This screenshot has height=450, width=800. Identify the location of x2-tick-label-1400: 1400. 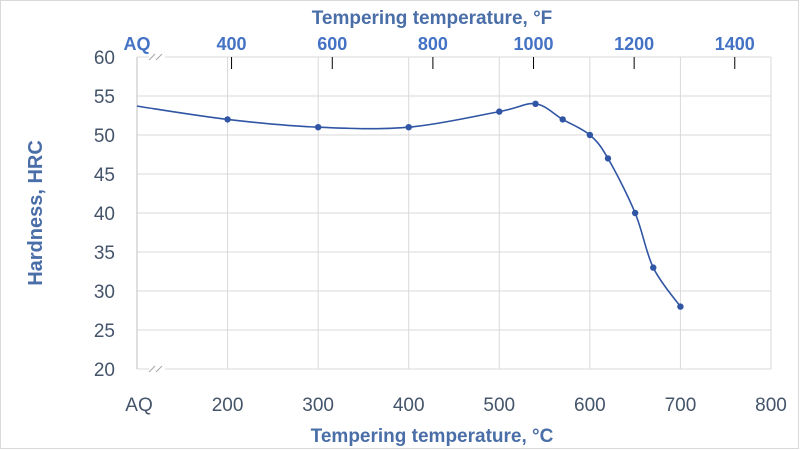
(735, 44).